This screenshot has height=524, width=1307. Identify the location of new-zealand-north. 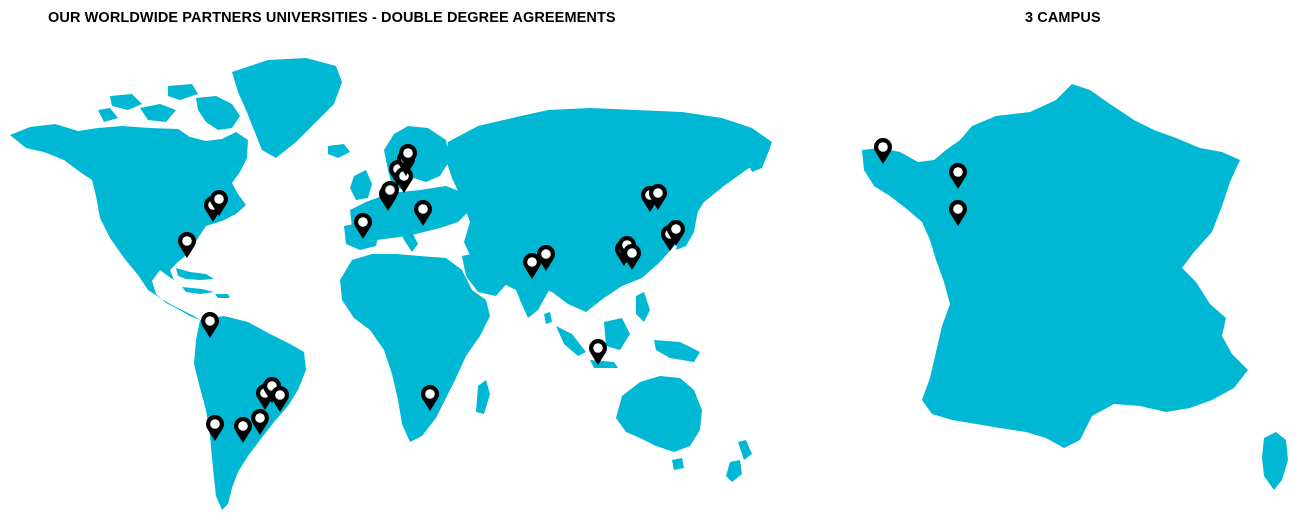
(745, 450).